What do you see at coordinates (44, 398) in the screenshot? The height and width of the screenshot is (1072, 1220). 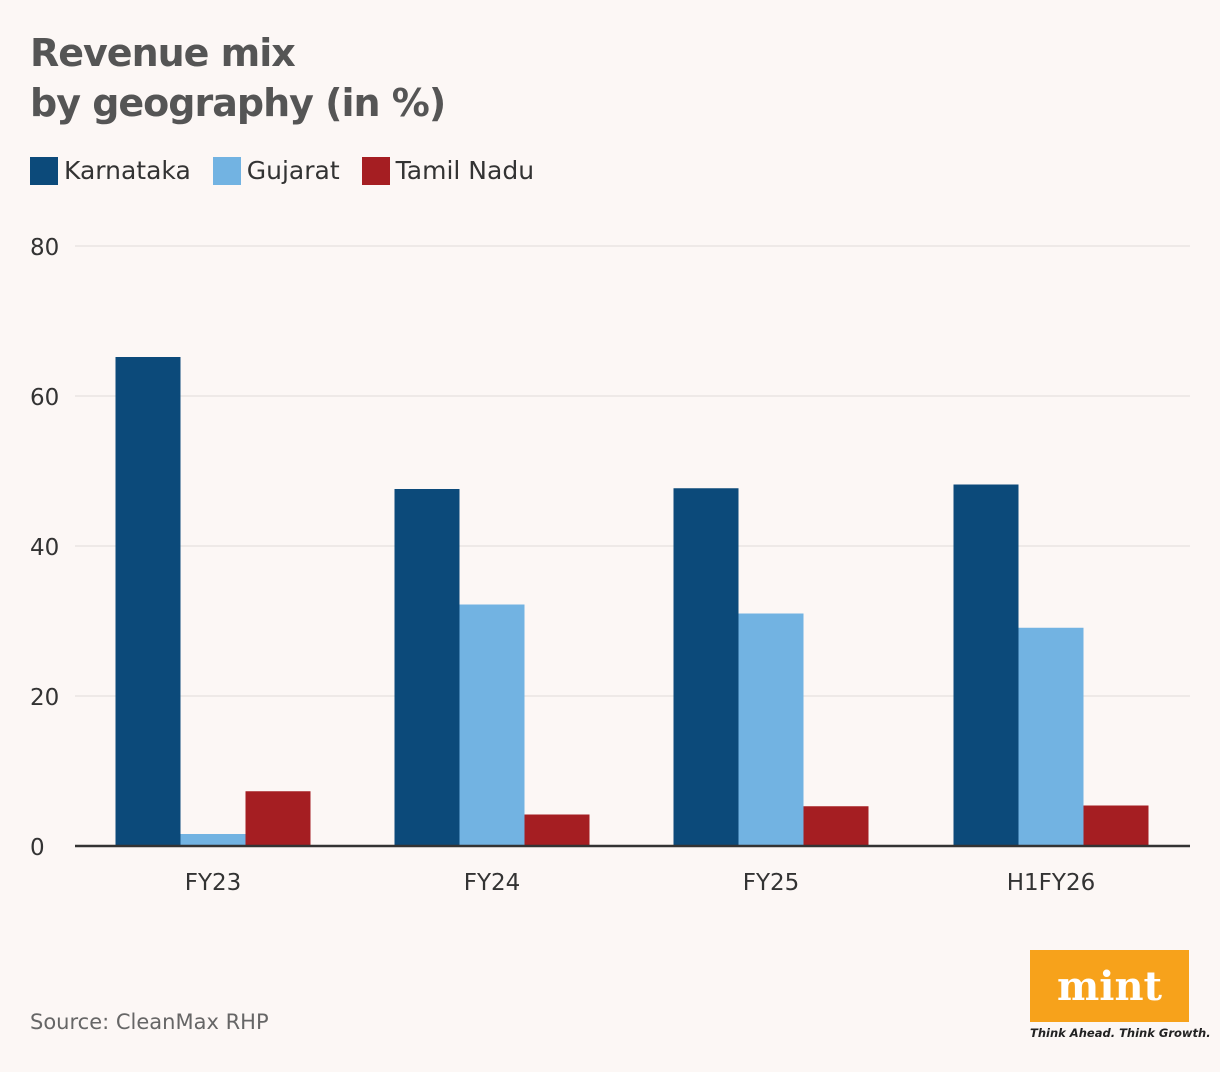 I see `y-tick-label-60: 60` at bounding box center [44, 398].